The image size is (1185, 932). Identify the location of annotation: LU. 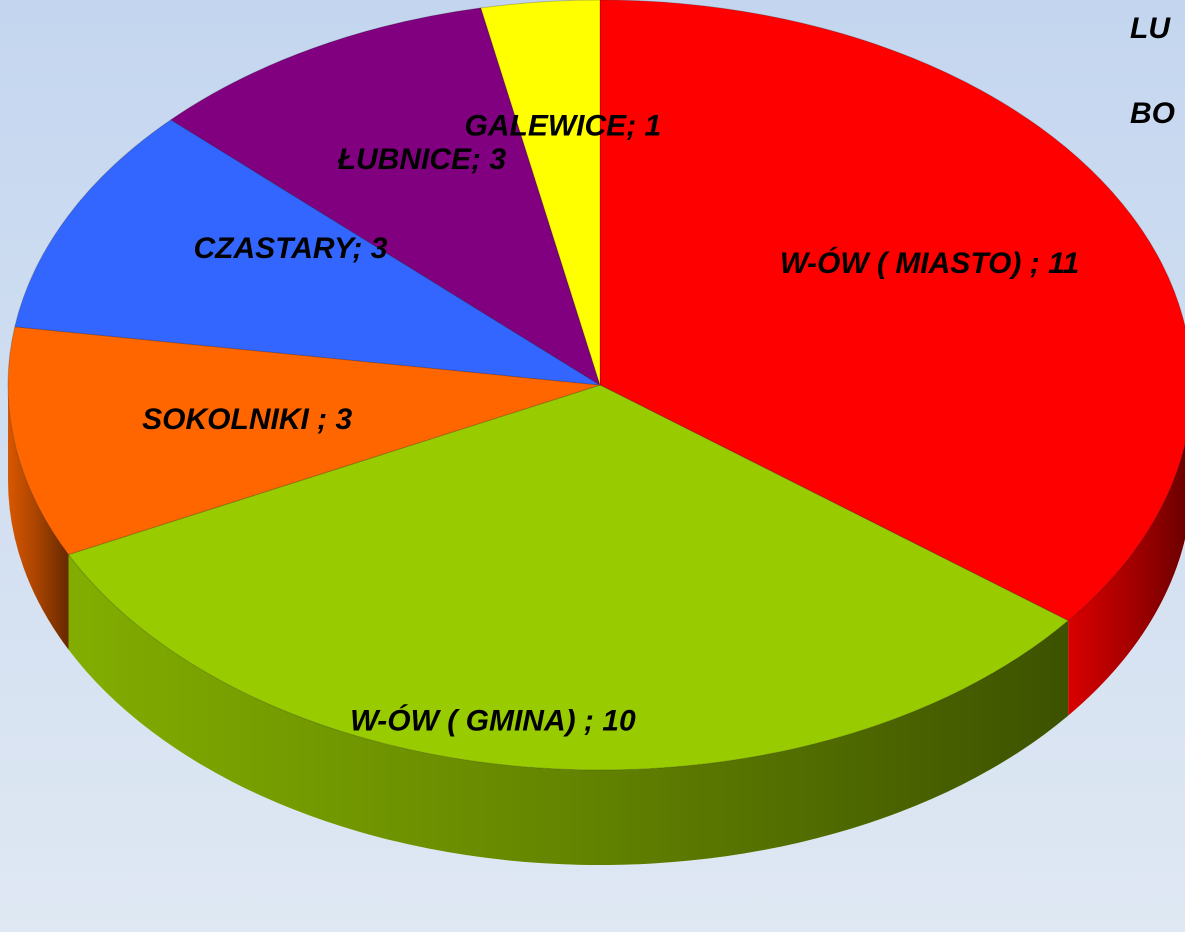
(1150, 28).